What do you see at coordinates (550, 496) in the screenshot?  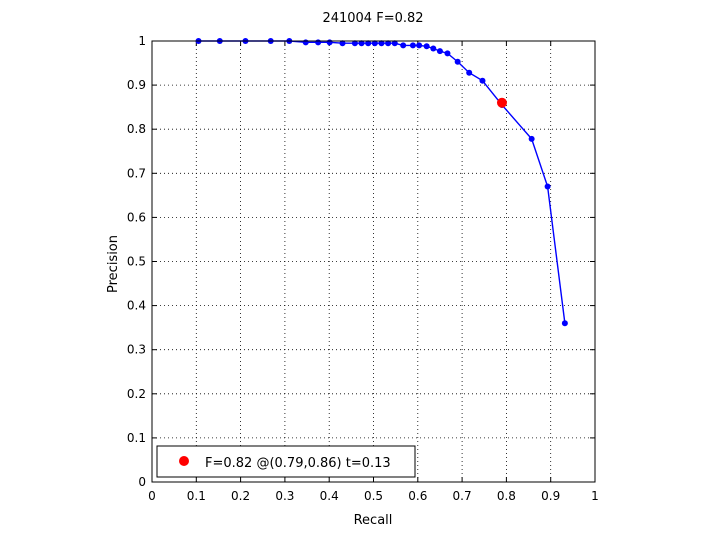 I see `x-tick-label: 0.9` at bounding box center [550, 496].